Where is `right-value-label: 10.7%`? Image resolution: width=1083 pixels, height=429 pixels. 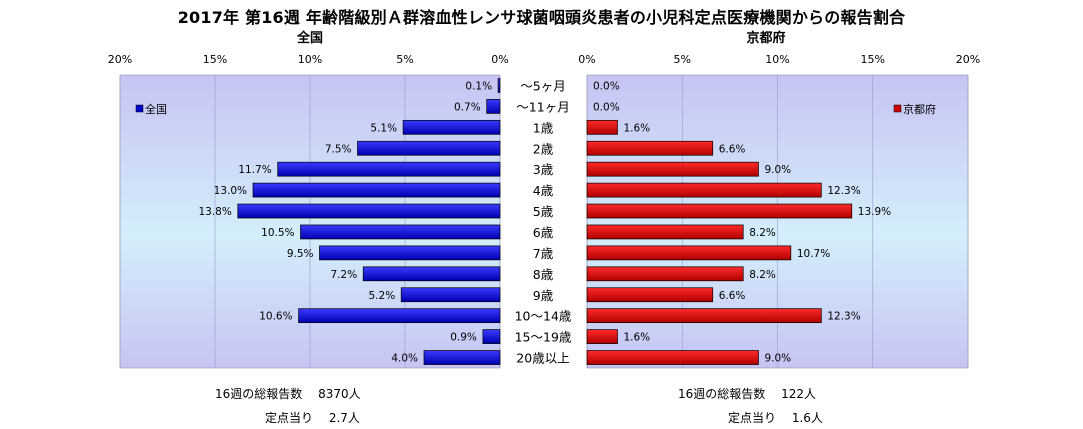
right-value-label: 10.7% is located at coordinates (813, 254).